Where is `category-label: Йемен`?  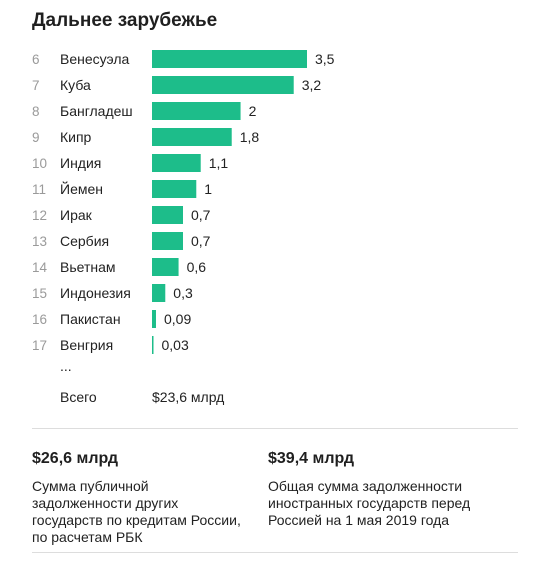 category-label: Йемен is located at coordinates (81, 188).